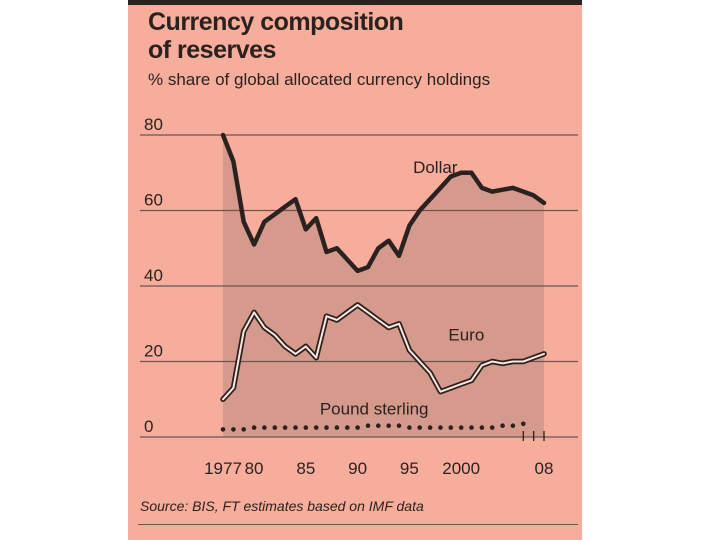 The image size is (720, 540). Describe the element at coordinates (357, 468) in the screenshot. I see `x-tick-label: 90` at that location.